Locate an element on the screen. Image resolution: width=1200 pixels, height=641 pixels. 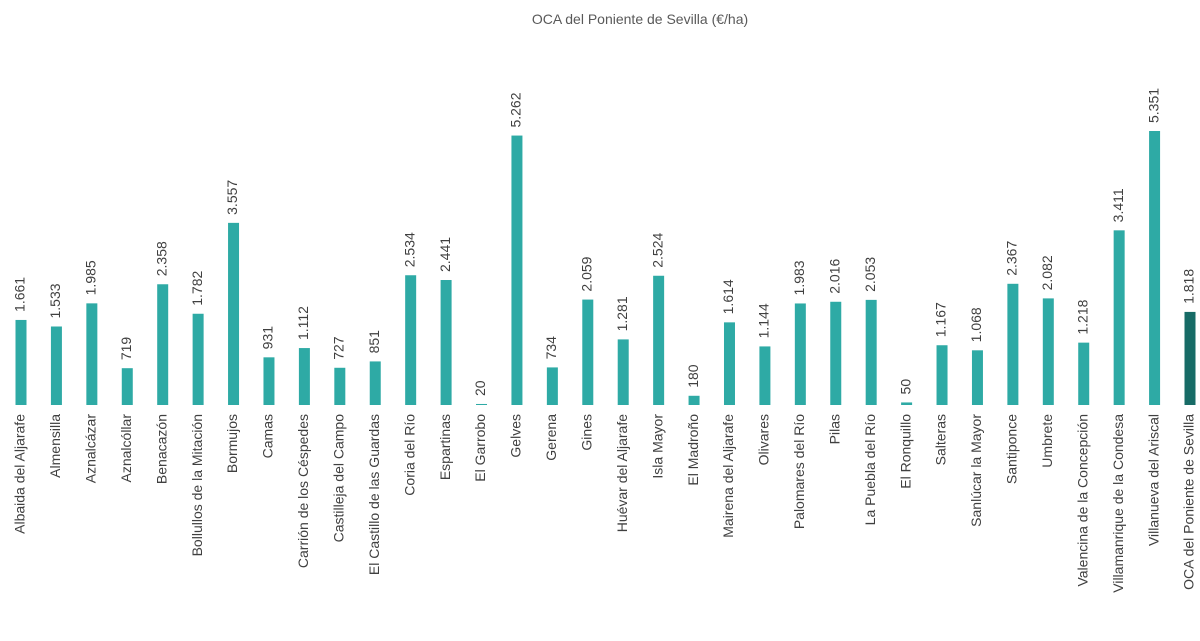
x-tick-label: Olivares is located at coordinates (764, 439).